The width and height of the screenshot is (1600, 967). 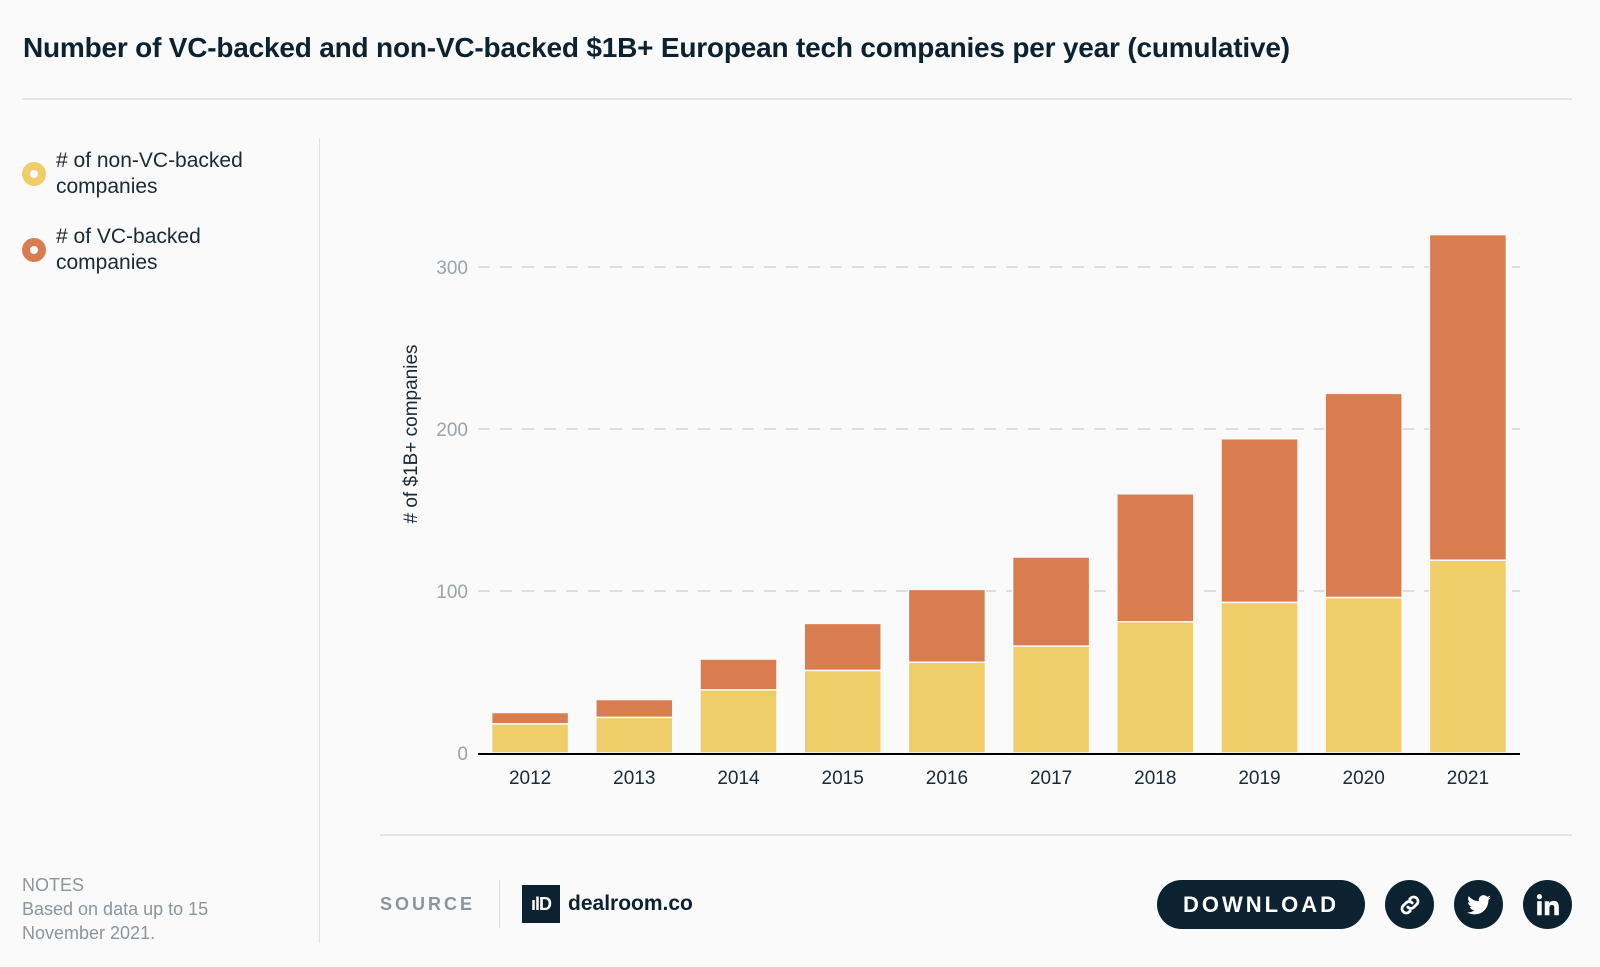 I want to click on copy-link-button, so click(x=1409, y=904).